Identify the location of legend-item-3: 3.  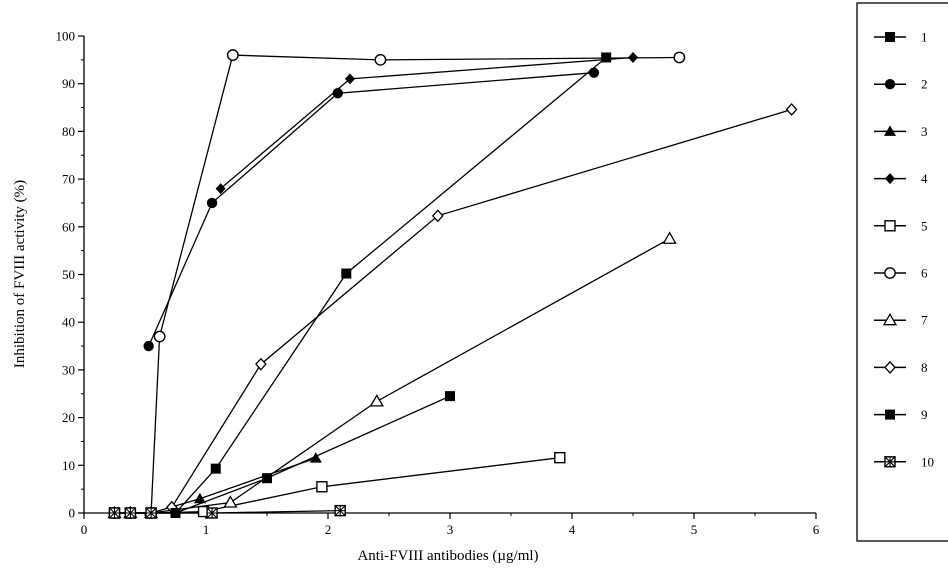
(901, 131).